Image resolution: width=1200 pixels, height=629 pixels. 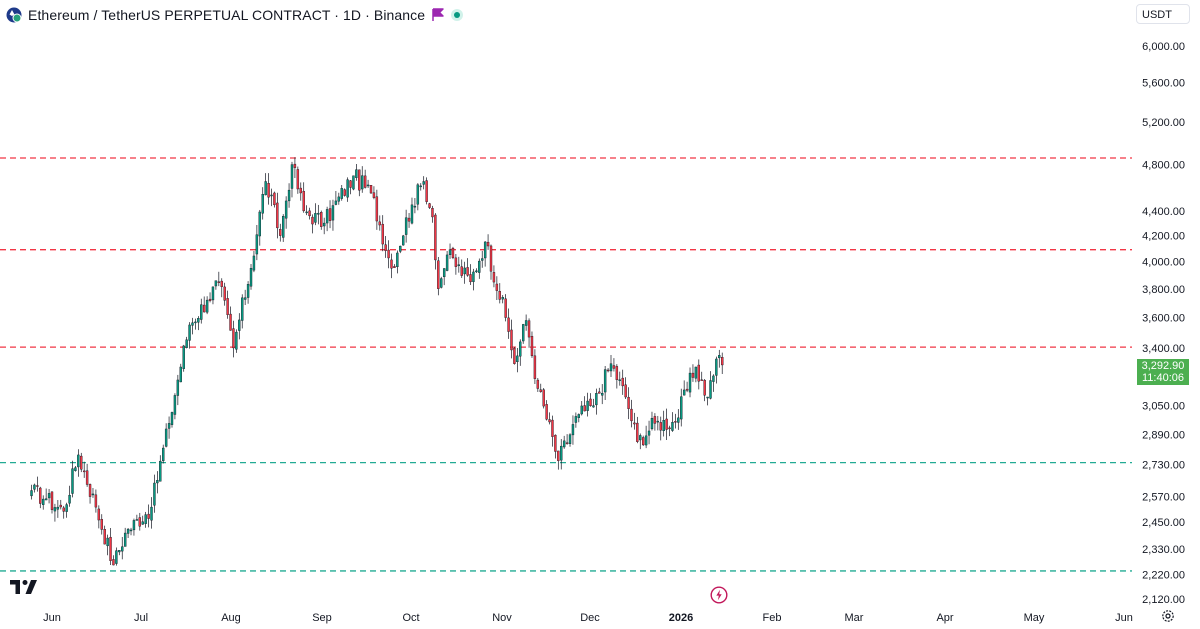 I want to click on y-tick-label: 4,200.00, so click(x=1163, y=237).